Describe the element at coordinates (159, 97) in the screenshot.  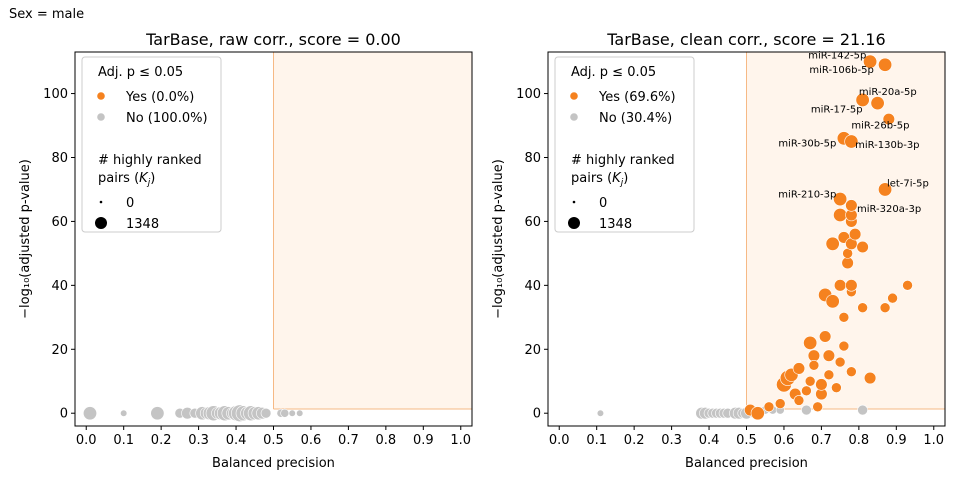
I see `legend-item-yes: Yes (0.0%)` at that location.